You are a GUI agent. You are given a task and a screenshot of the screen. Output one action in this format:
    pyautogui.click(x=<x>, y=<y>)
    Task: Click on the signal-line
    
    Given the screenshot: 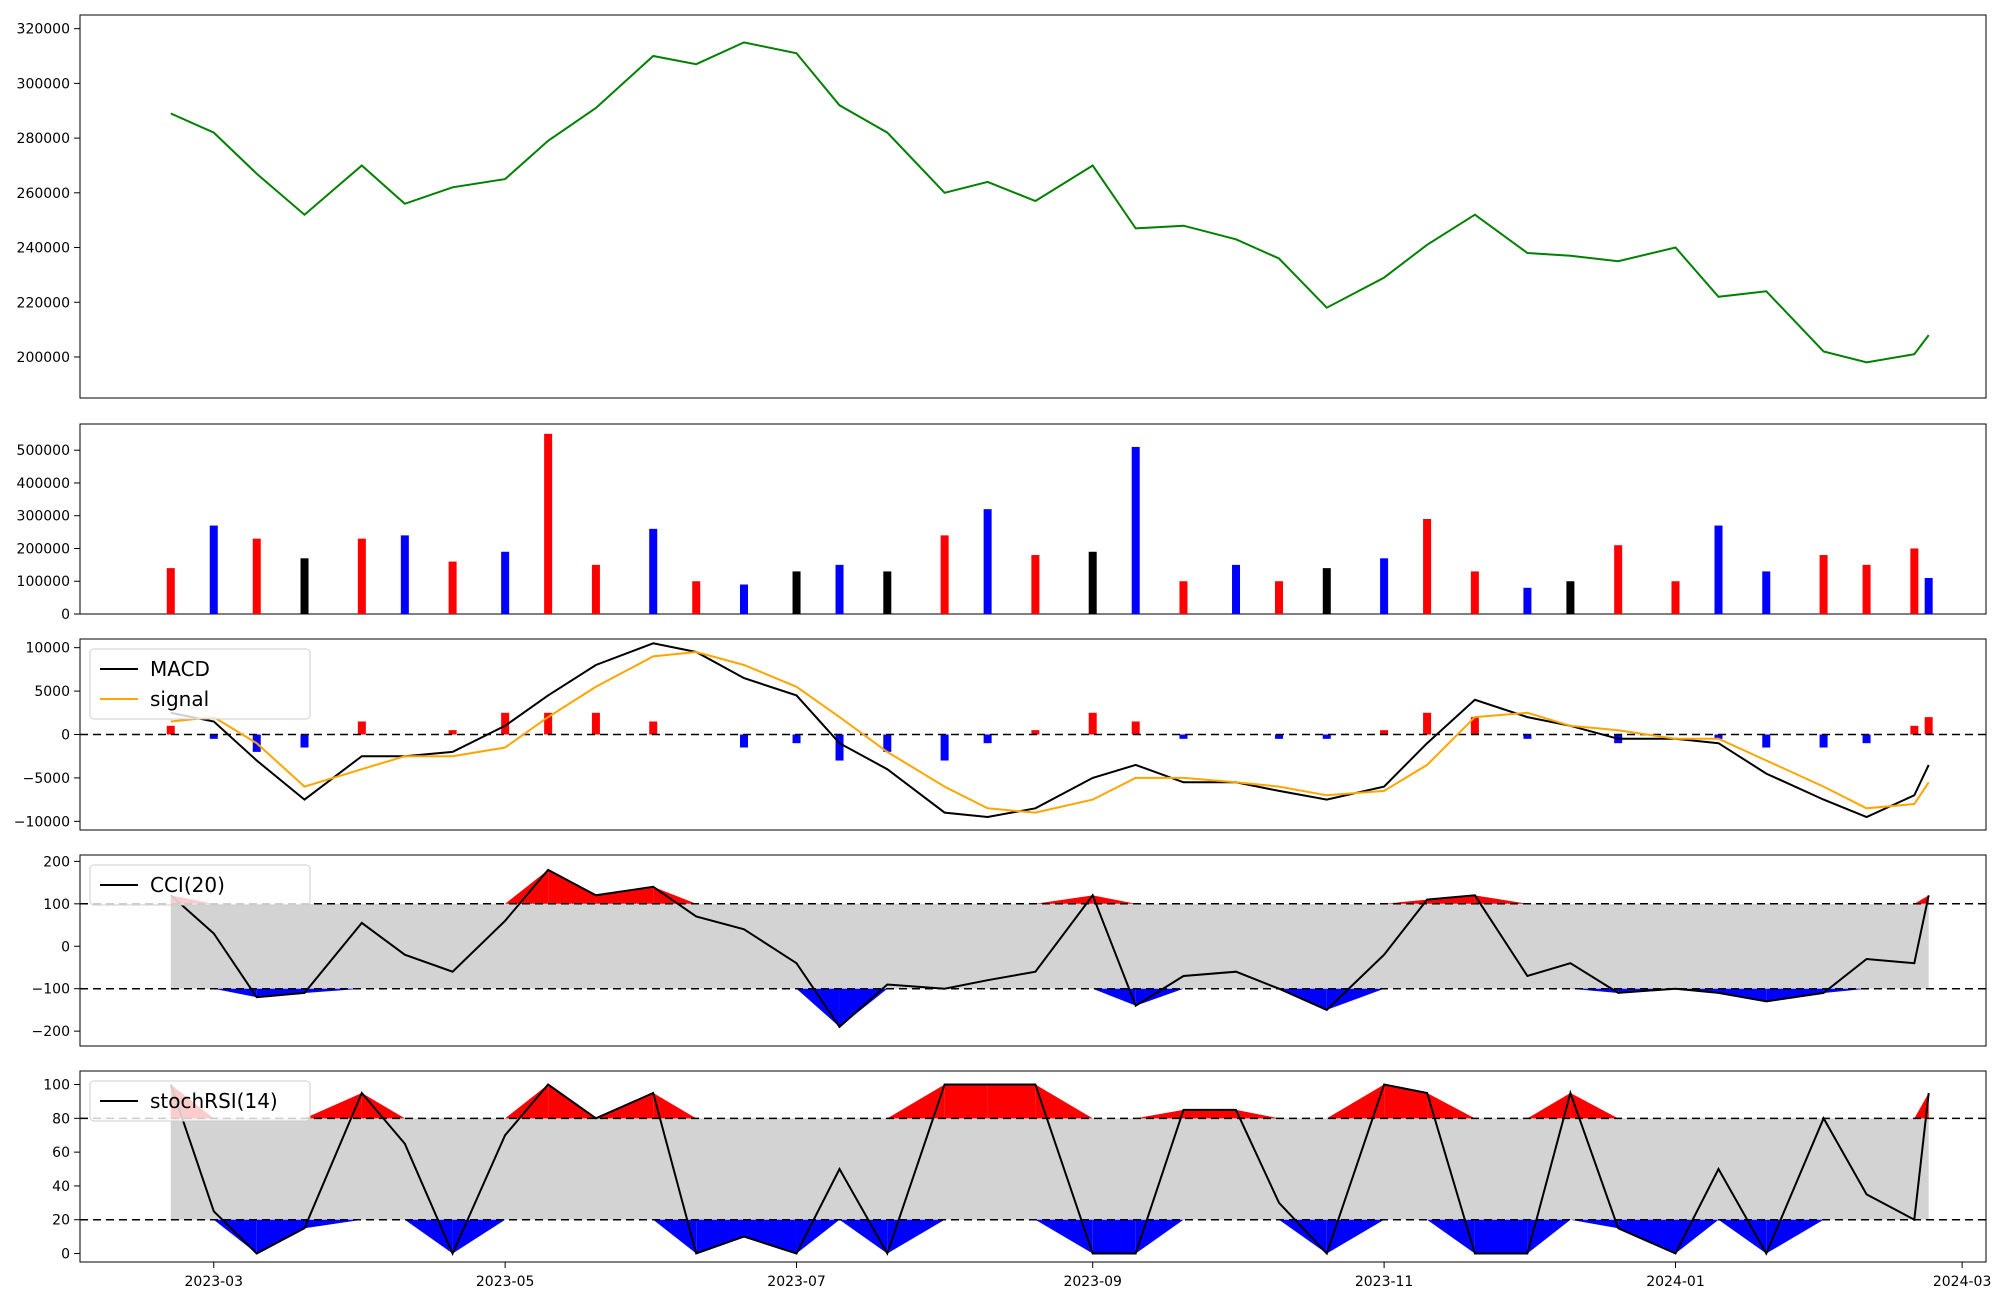 What is the action you would take?
    pyautogui.click(x=1050, y=732)
    